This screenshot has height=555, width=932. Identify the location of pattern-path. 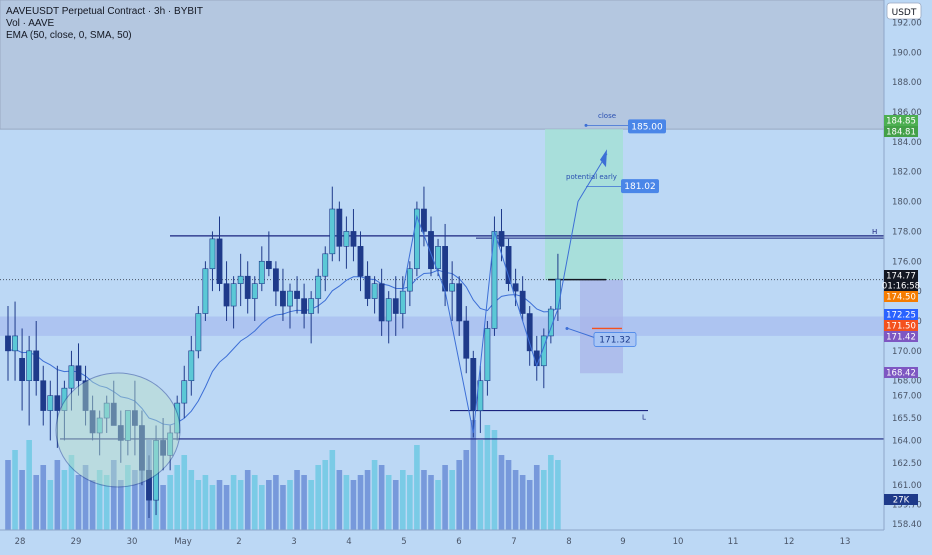
(480, 324).